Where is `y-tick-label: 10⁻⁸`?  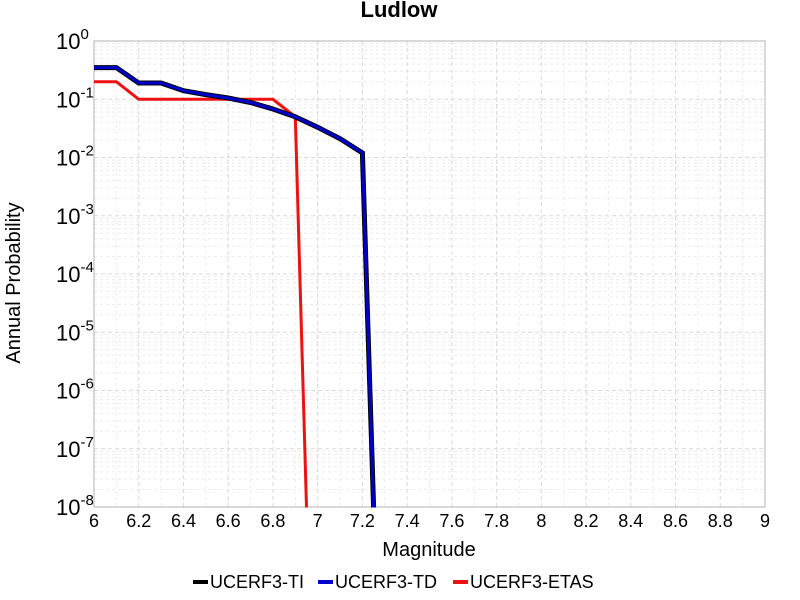 y-tick-label: 10⁻⁸ is located at coordinates (75, 506).